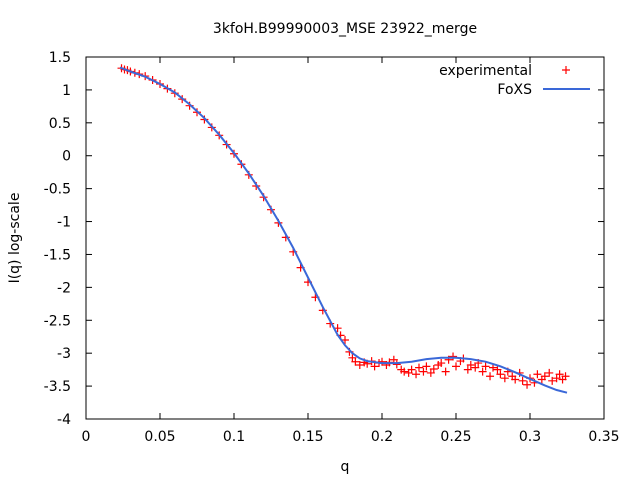 This screenshot has height=480, width=640. Describe the element at coordinates (485, 71) in the screenshot. I see `legend-label-experimental: experimental` at that location.